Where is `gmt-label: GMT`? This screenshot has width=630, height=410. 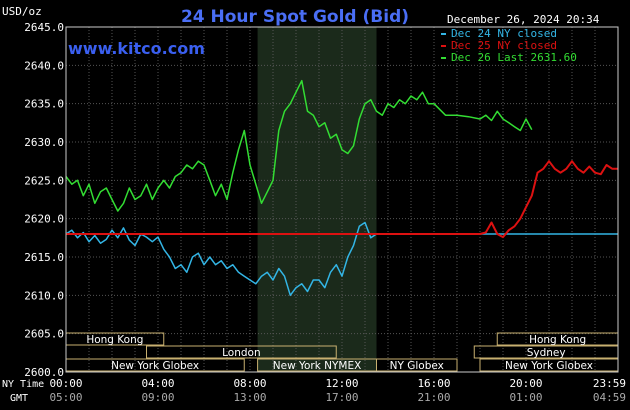
gmt-label: GMT is located at coordinates (19, 398).